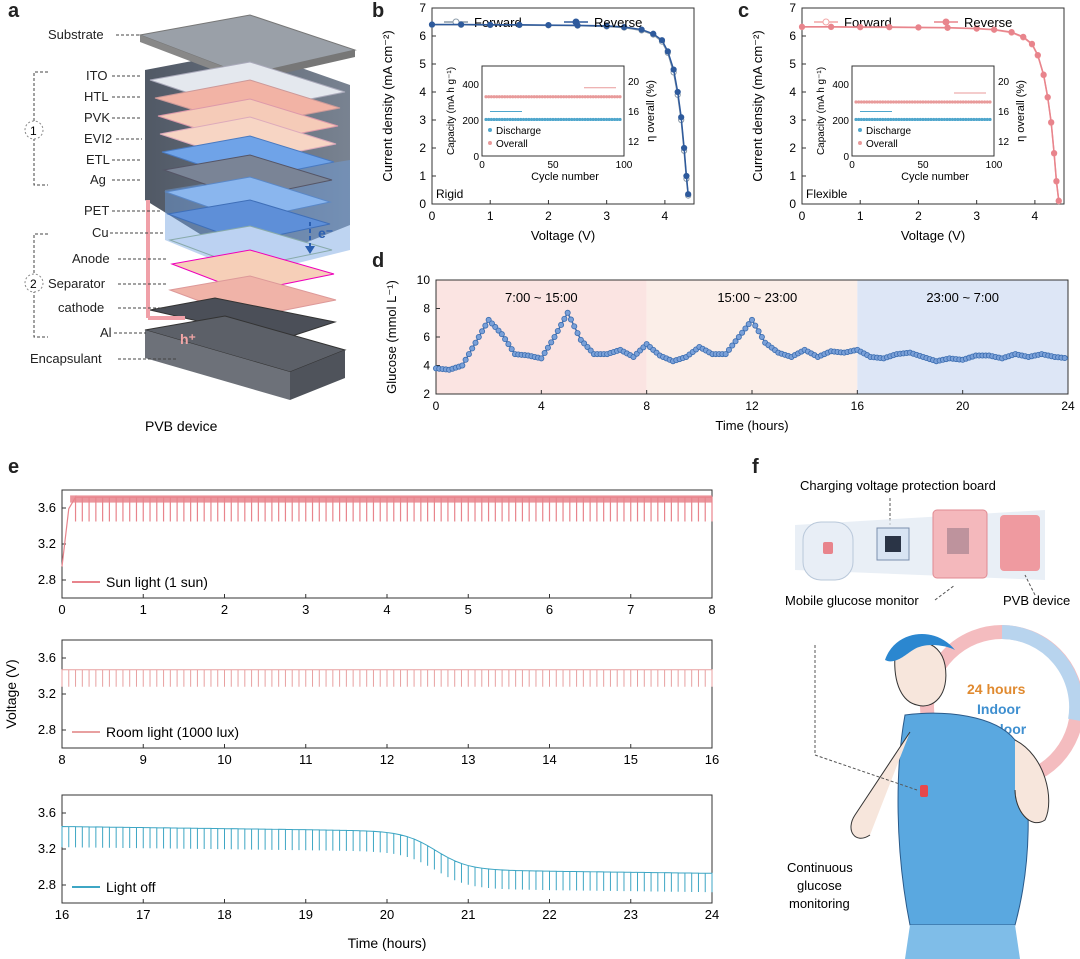 The image size is (1080, 959). What do you see at coordinates (391, 337) in the screenshot?
I see `y-axis-label: Glucose (mmol L⁻¹)` at bounding box center [391, 337].